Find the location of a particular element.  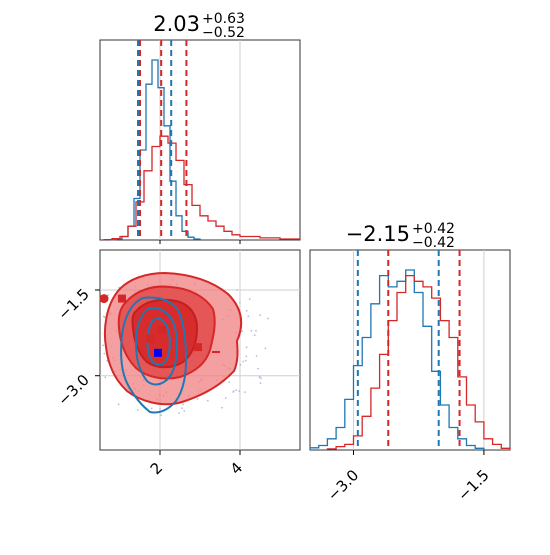

x-tick-label: −1.5 is located at coordinates (473, 485).